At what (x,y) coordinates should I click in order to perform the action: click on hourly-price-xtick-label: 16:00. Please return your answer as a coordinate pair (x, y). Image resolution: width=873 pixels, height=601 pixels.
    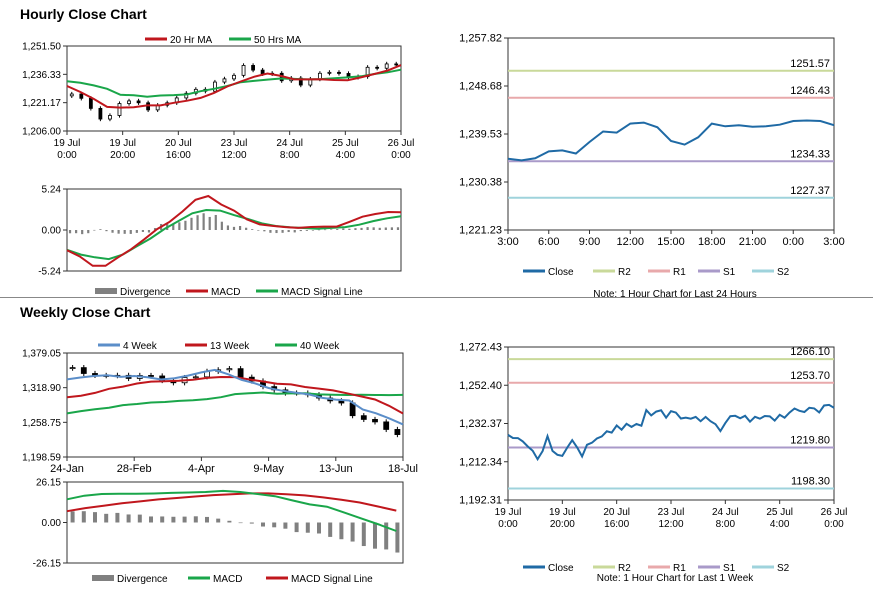
    Looking at the image, I should click on (178, 155).